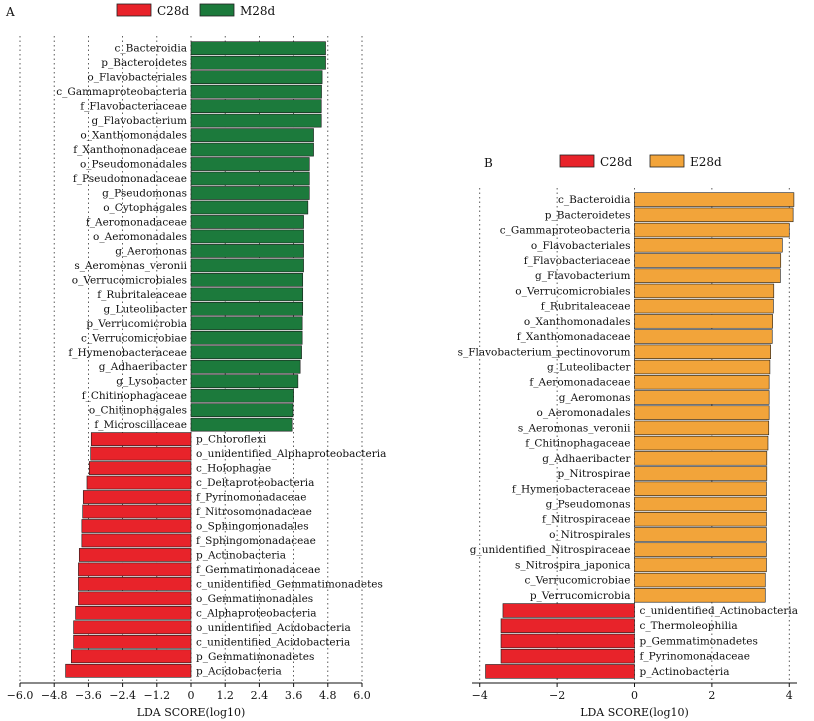 Image resolution: width=814 pixels, height=721 pixels. I want to click on bar-label: f_Aeromonadaceae, so click(136, 222).